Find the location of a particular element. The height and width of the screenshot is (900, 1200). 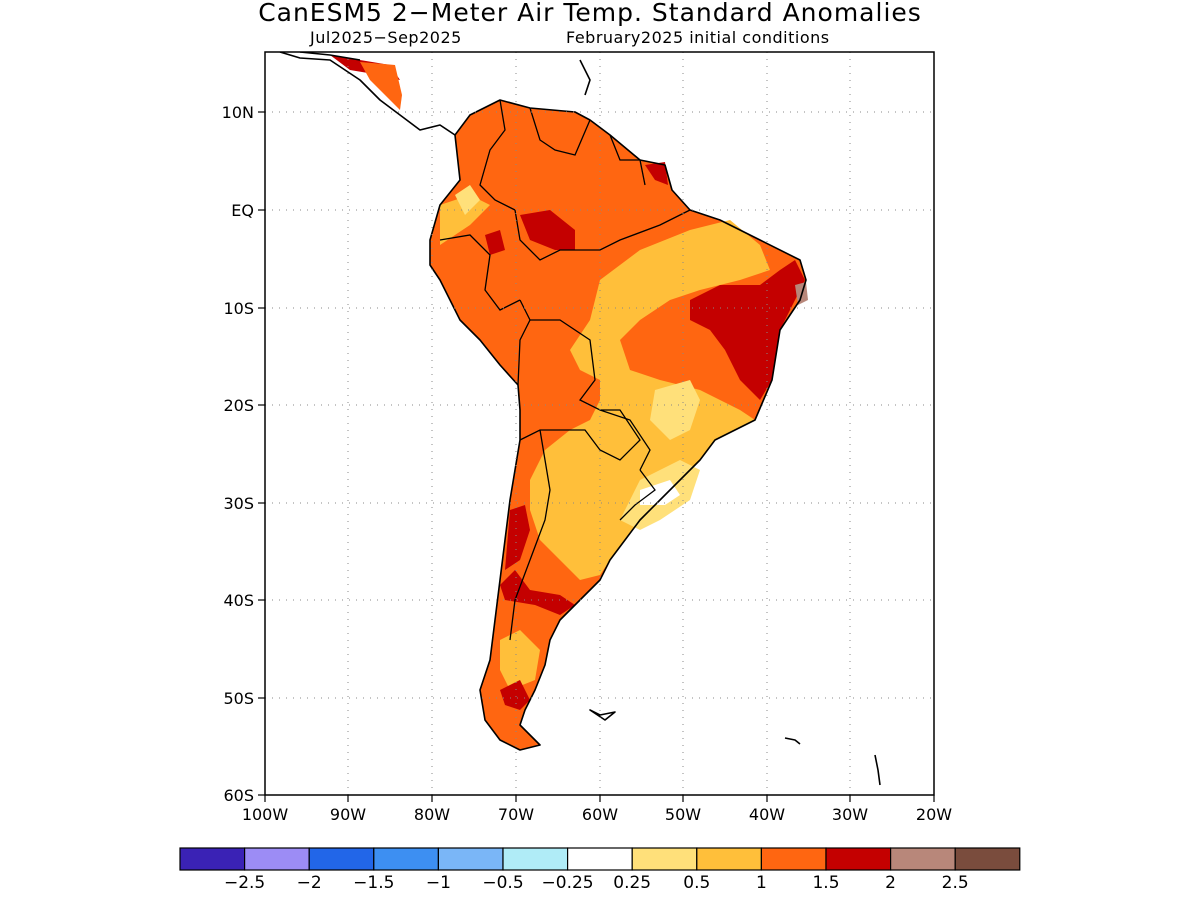

colorbar-label: 1 is located at coordinates (761, 883).